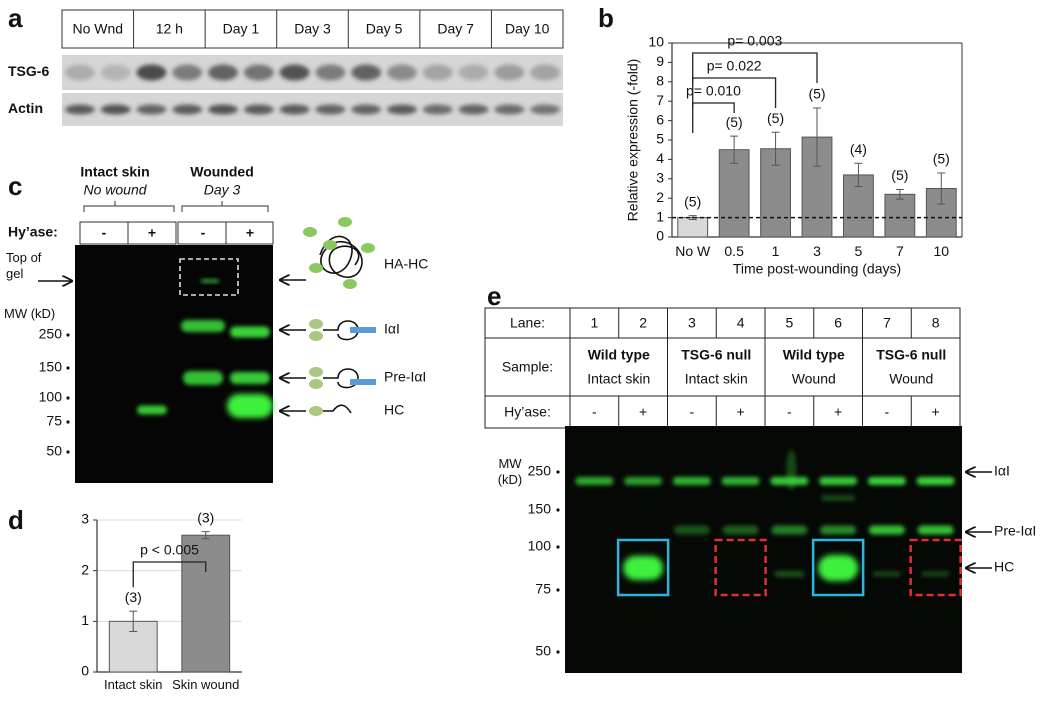 The height and width of the screenshot is (709, 1050). What do you see at coordinates (838, 412) in the screenshot?
I see `hyase-sign: +` at bounding box center [838, 412].